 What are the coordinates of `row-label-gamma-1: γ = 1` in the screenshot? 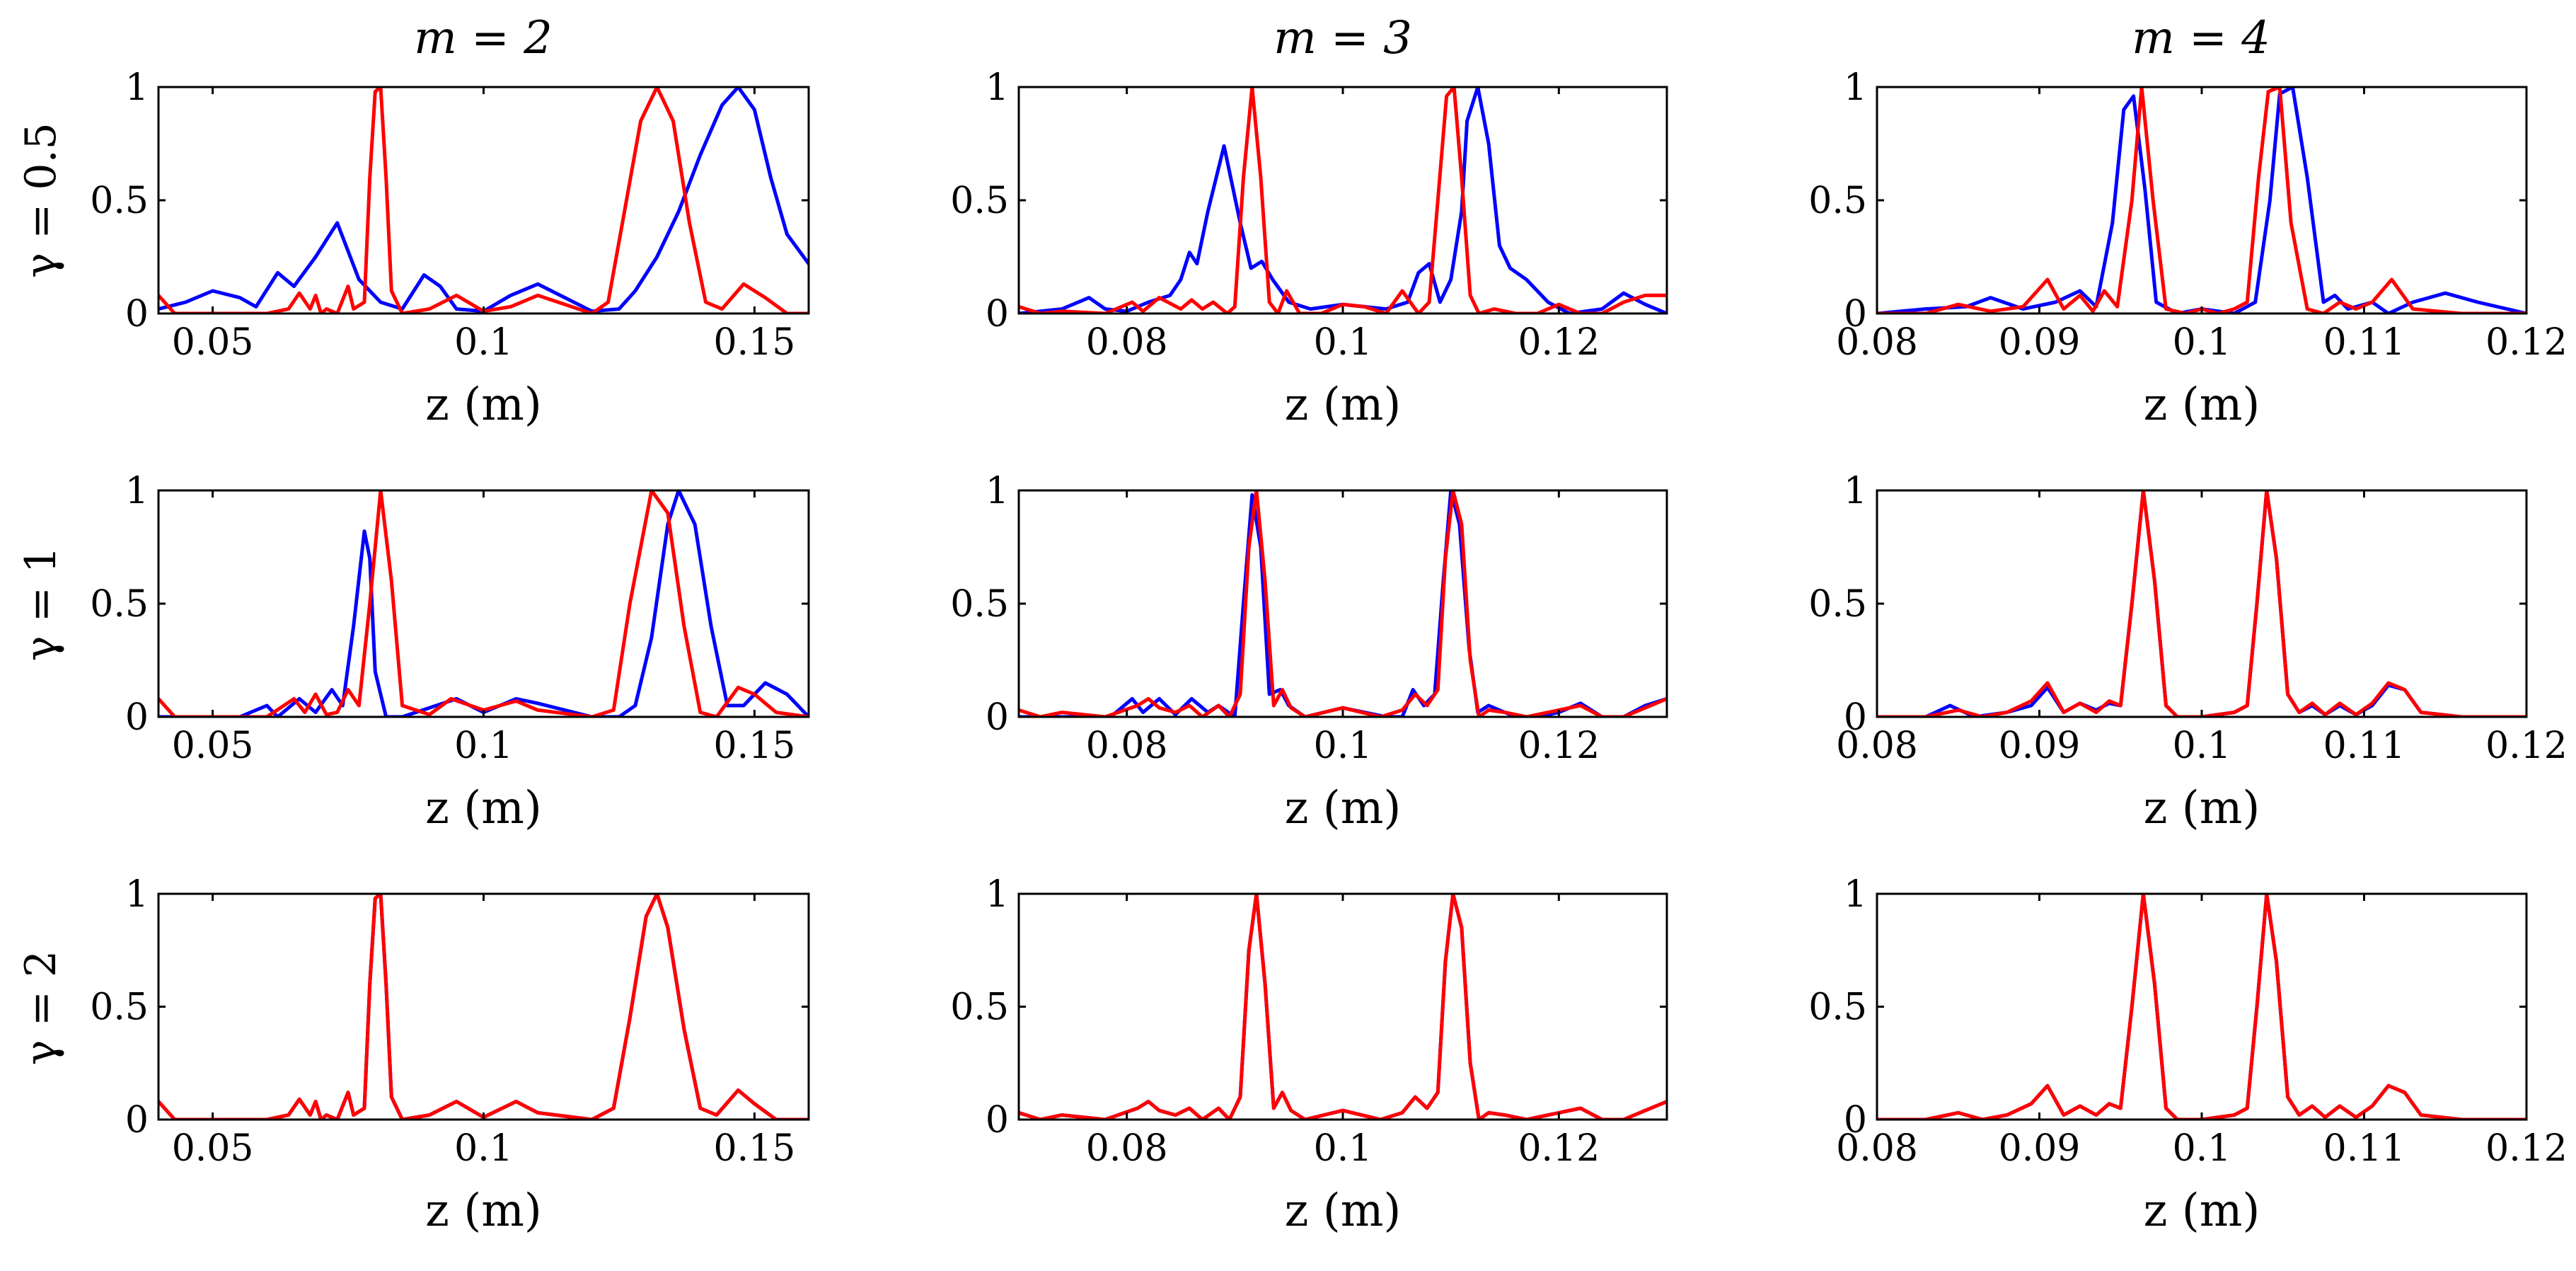 It's located at (41, 603).